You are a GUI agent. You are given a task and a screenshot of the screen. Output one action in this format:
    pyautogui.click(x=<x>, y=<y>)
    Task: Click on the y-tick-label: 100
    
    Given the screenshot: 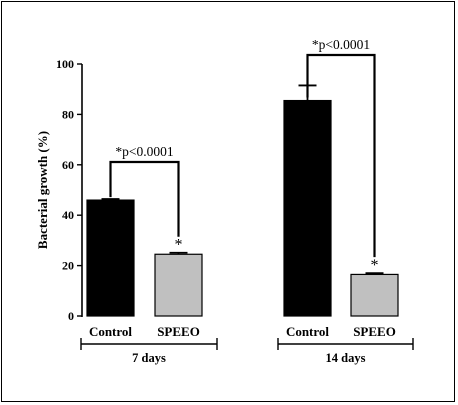 What is the action you would take?
    pyautogui.click(x=65, y=64)
    